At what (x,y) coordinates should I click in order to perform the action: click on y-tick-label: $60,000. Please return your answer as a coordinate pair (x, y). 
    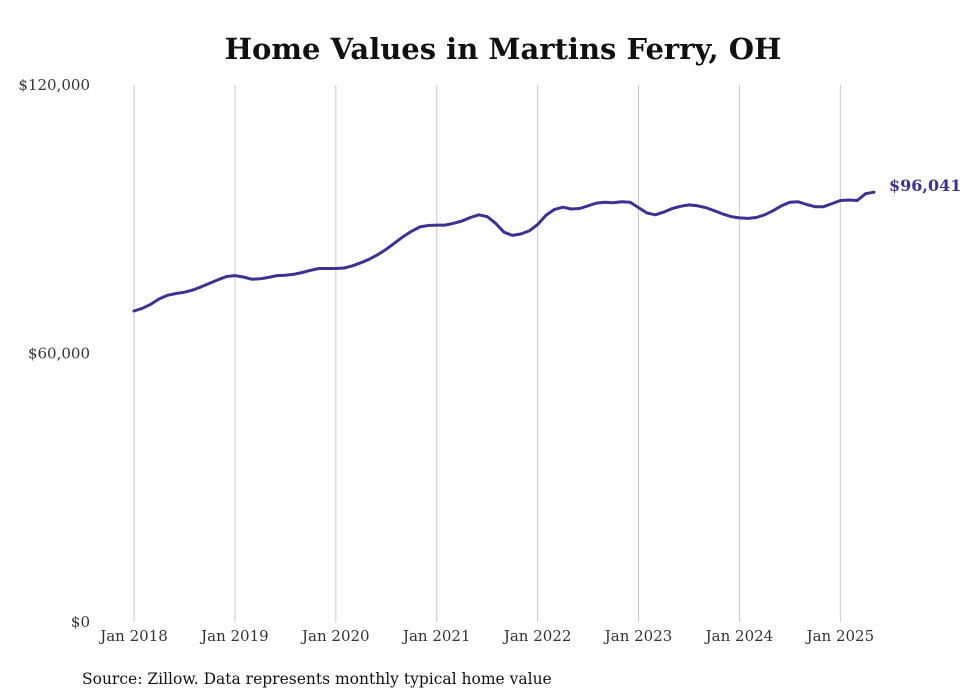
    Looking at the image, I should click on (59, 354).